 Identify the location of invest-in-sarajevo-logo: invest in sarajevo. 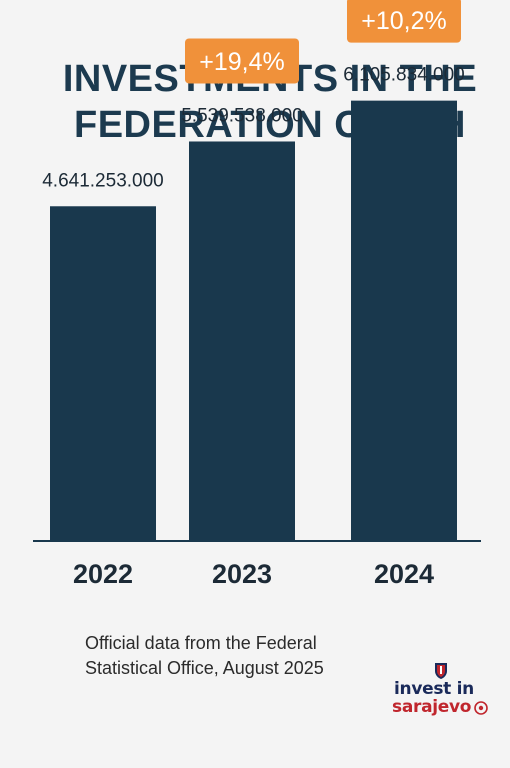
(447, 692).